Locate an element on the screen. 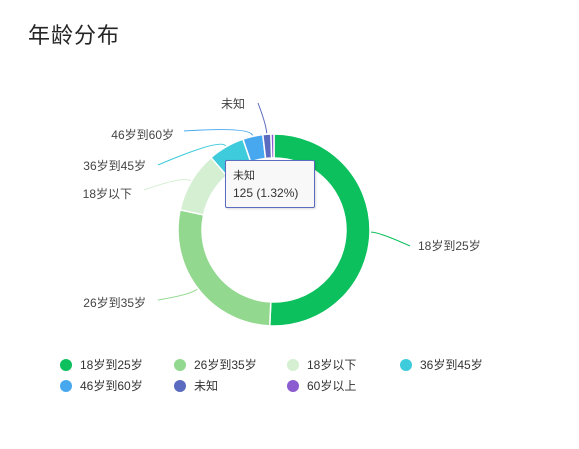 Image resolution: width=579 pixels, height=449 pixels. legend-item-5: 未知 is located at coordinates (196, 385).